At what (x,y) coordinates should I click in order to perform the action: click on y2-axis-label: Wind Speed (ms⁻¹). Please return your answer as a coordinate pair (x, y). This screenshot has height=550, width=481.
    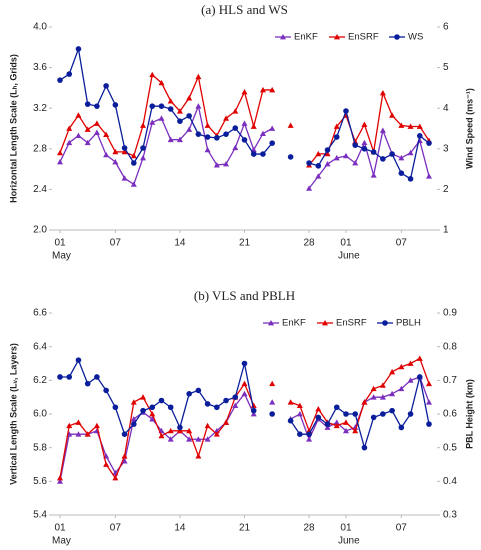
    Looking at the image, I should click on (469, 128).